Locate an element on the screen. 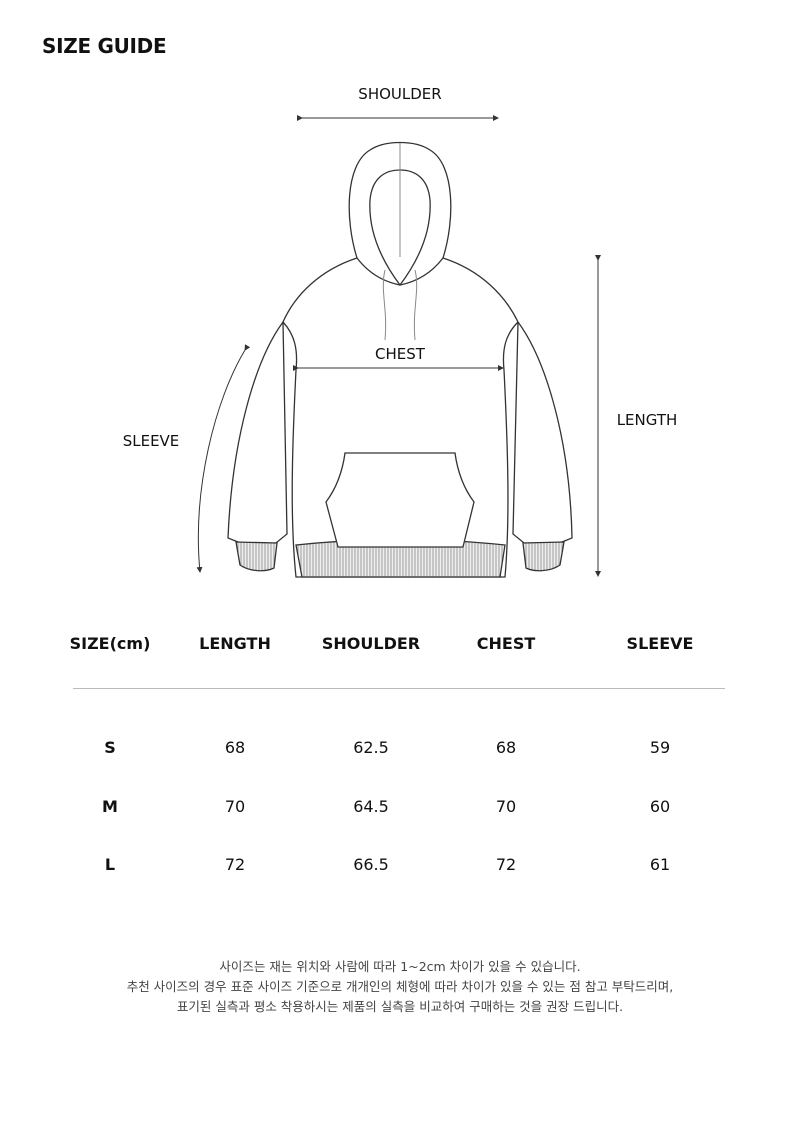  size-cell: S is located at coordinates (110, 747).